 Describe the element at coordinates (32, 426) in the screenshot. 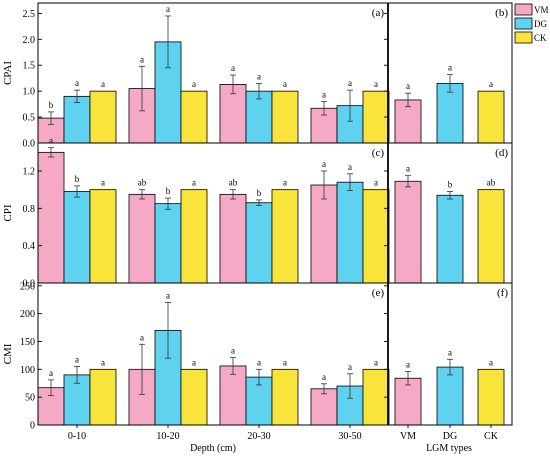

I see `y-tick-label: 0` at that location.